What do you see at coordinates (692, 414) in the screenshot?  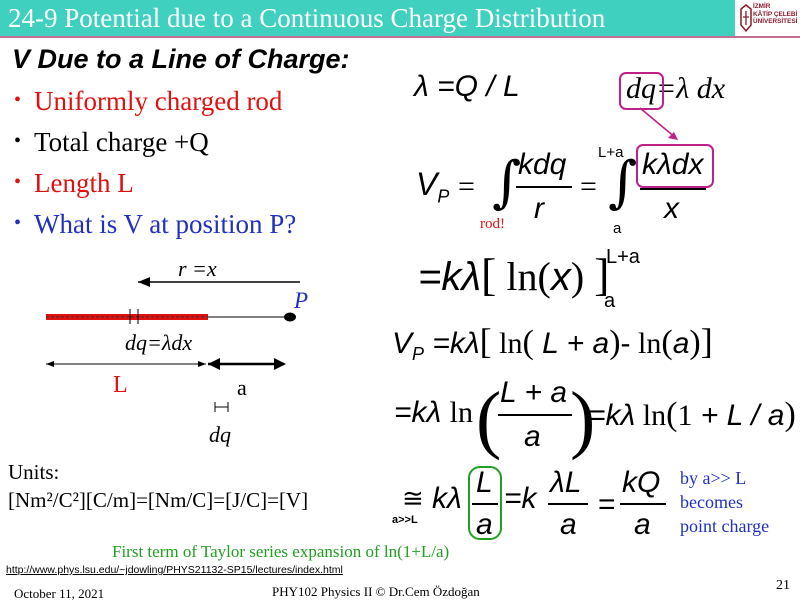 I see `log-one-plus: =kλ ln(1 + L / a)` at bounding box center [692, 414].